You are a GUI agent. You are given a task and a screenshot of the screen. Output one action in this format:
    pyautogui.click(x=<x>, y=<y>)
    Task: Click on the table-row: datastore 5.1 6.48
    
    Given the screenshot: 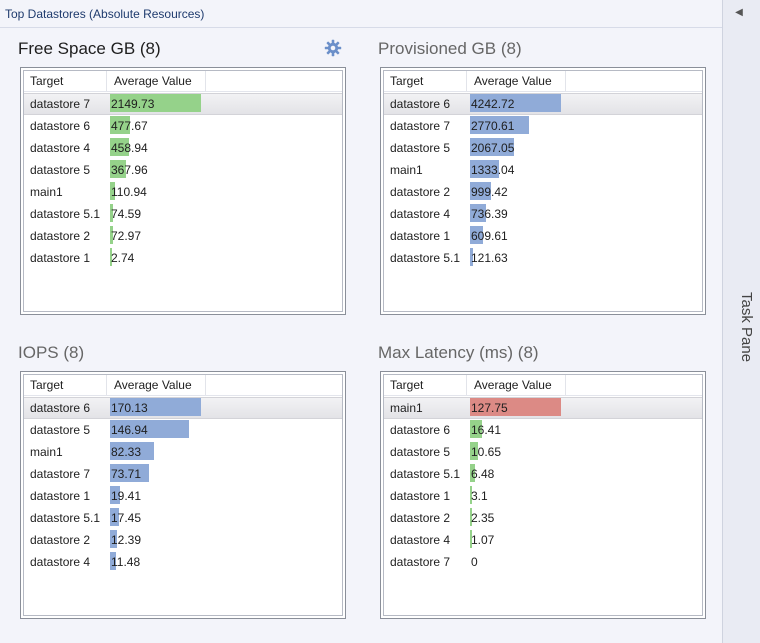 What is the action you would take?
    pyautogui.click(x=543, y=474)
    